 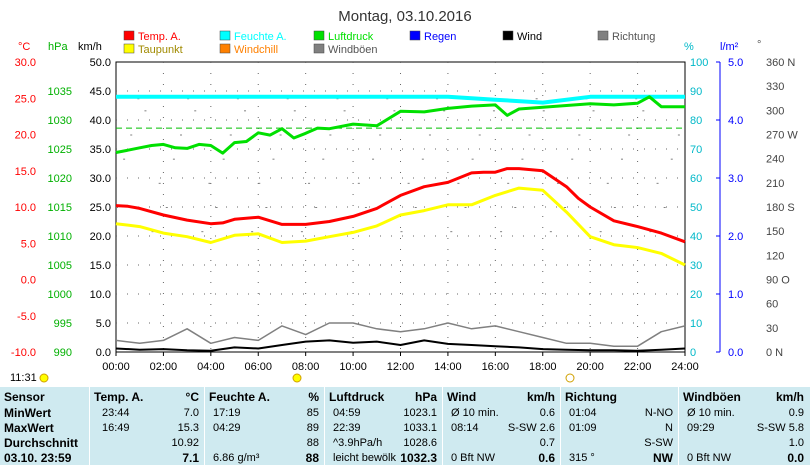 What do you see at coordinates (501, 413) in the screenshot?
I see `table-cell: Ø 10 min. 0.6` at bounding box center [501, 413].